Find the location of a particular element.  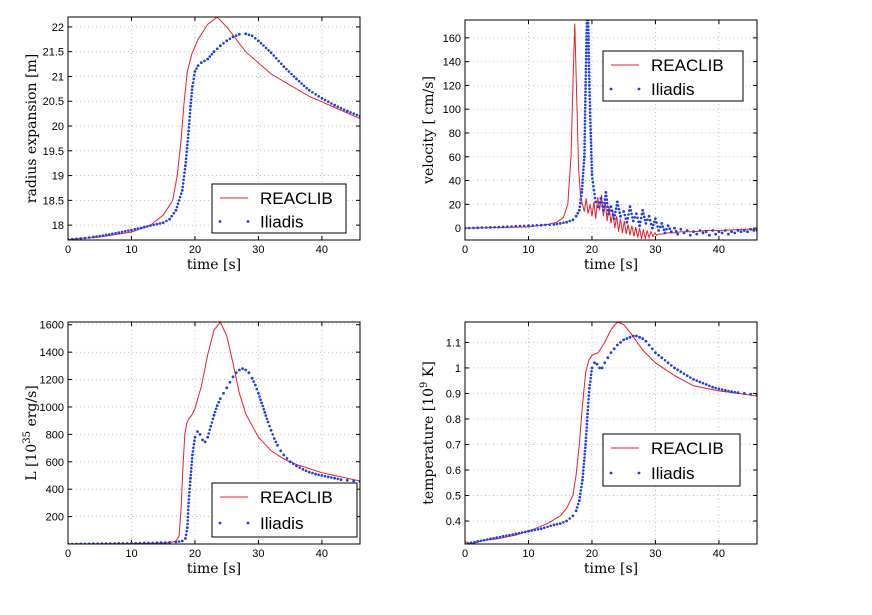

y-tick-label: 19 is located at coordinates (58, 177).